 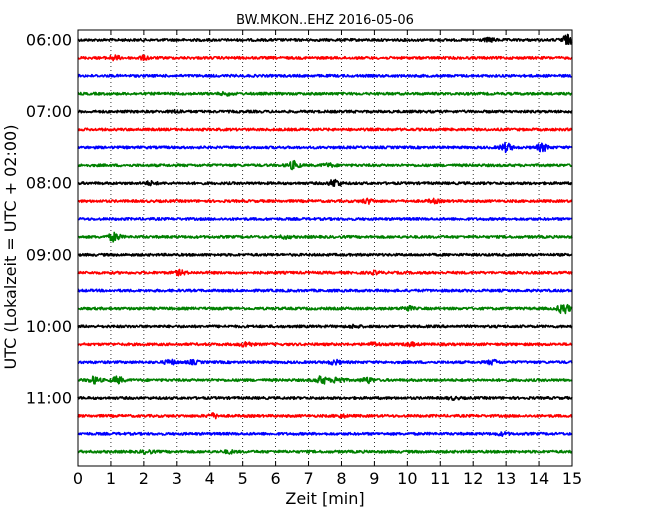 What do you see at coordinates (572, 478) in the screenshot?
I see `x-tick-label: 15` at bounding box center [572, 478].